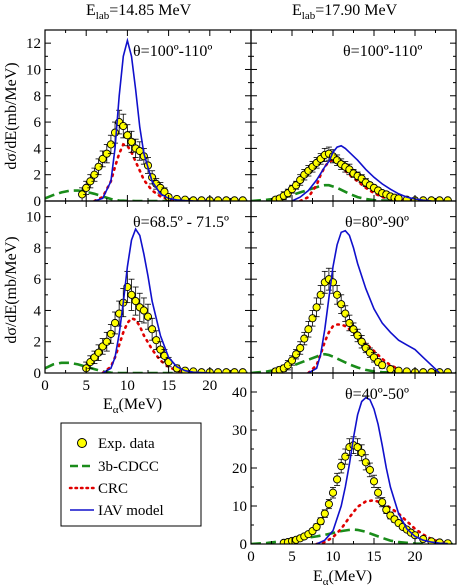  What do you see at coordinates (113, 489) in the screenshot?
I see `legend-label-crc: CRC` at bounding box center [113, 489].